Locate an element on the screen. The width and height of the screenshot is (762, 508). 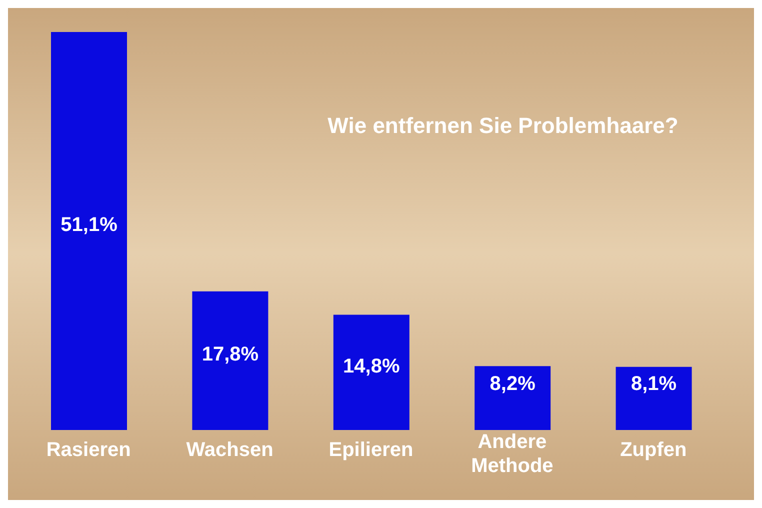
x-tick-label: Wachsen is located at coordinates (230, 450).